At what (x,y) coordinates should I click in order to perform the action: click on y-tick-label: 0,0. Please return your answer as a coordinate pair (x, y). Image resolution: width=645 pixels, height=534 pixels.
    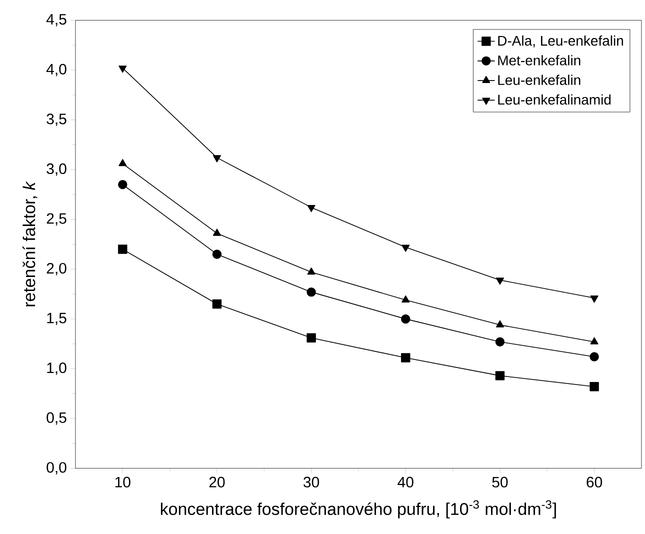
    Looking at the image, I should click on (56, 468).